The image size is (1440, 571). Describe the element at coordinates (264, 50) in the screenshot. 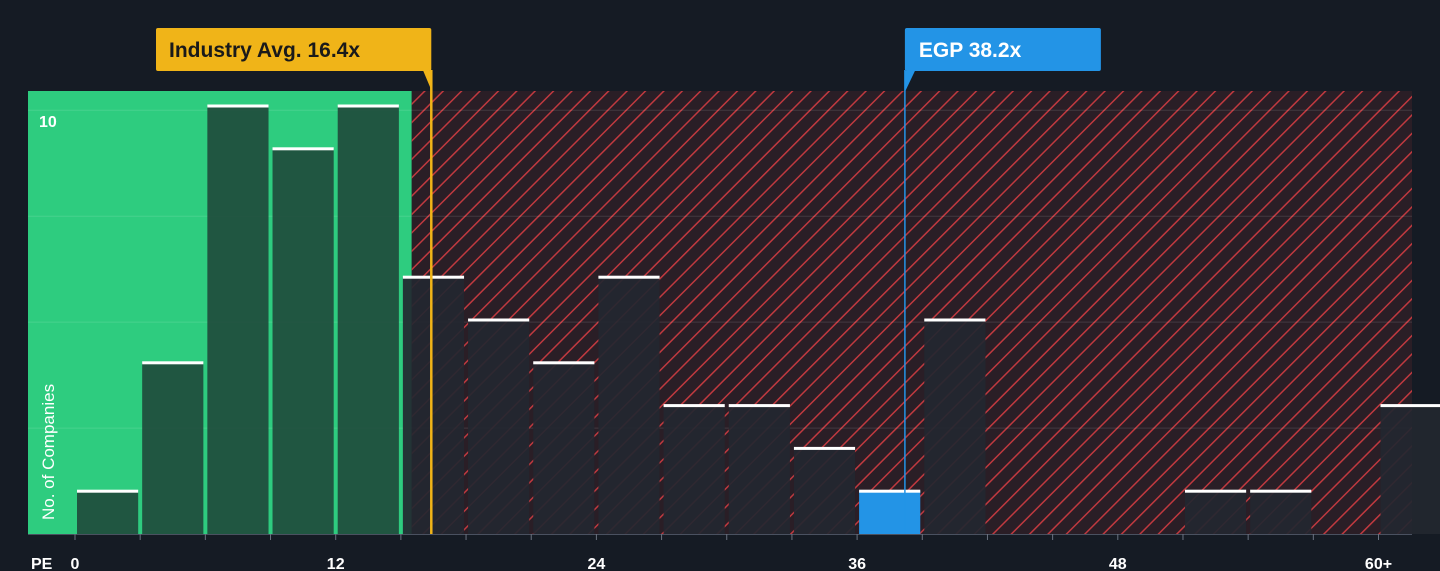

I see `industry-avg-label: Industry Avg. 16.4x` at that location.